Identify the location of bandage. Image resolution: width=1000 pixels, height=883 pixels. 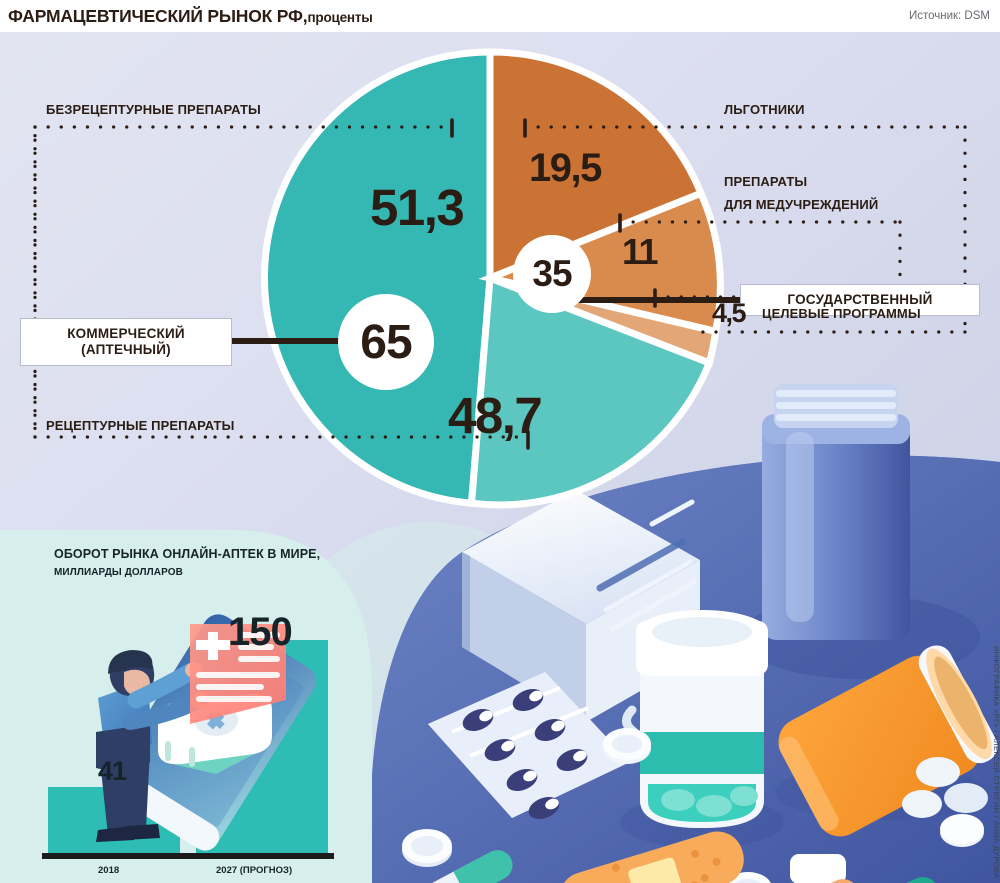
(651, 857).